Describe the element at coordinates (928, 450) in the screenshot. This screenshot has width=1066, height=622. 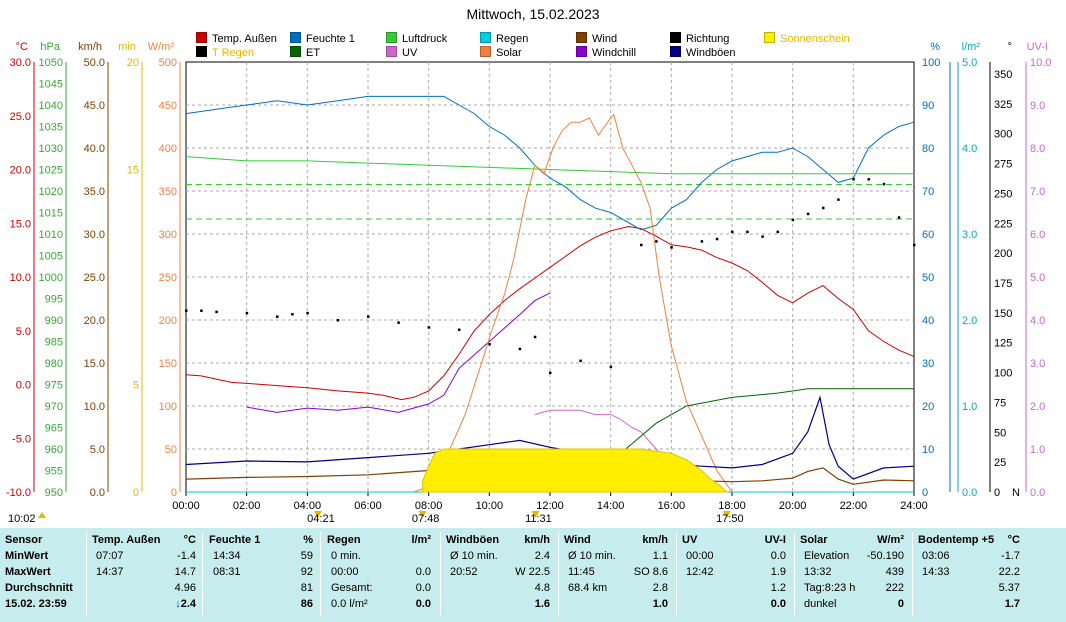
I see `y-tick-label: 10` at that location.